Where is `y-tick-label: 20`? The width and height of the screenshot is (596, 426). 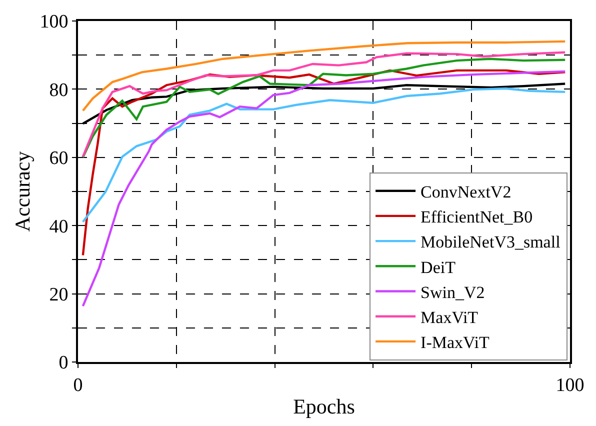 y-tick-label: 20 is located at coordinates (58, 295).